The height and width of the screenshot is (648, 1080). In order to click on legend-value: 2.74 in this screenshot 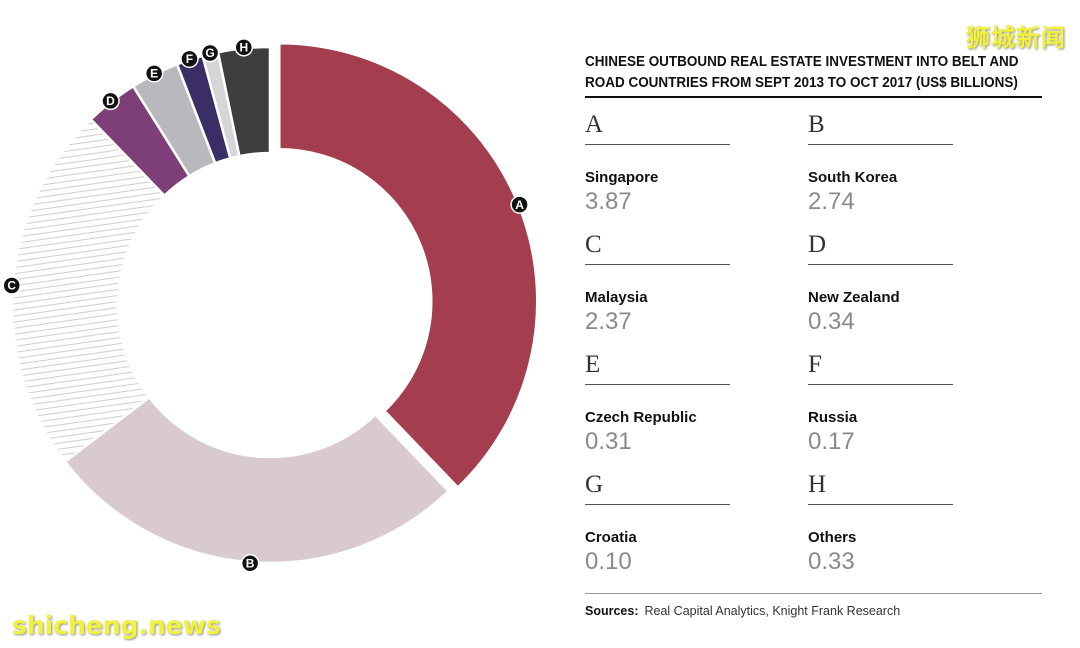, I will do `click(831, 201)`.